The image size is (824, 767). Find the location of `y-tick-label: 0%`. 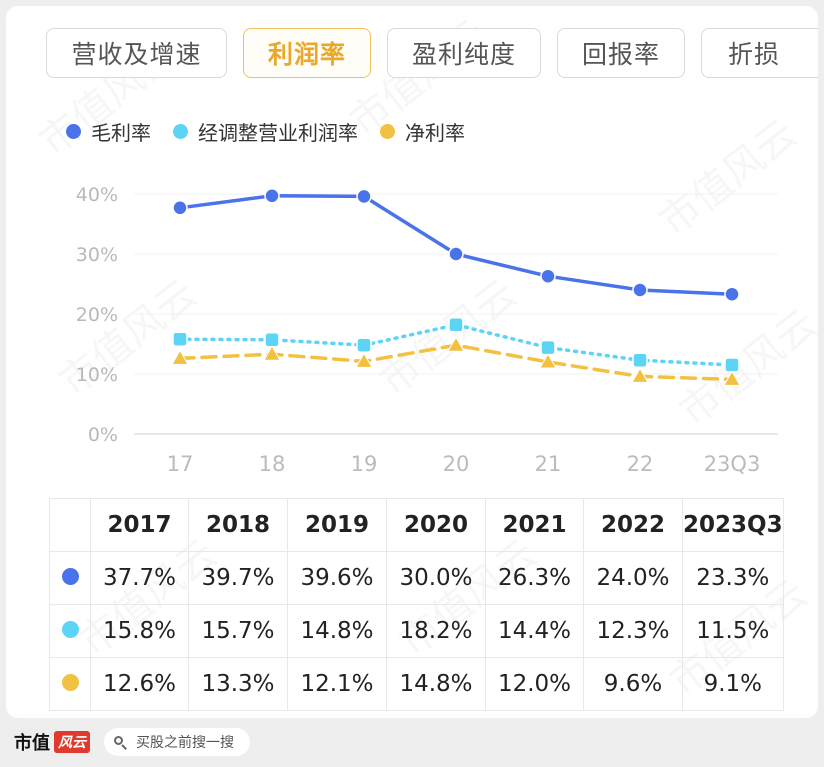

y-tick-label: 0% is located at coordinates (103, 435).